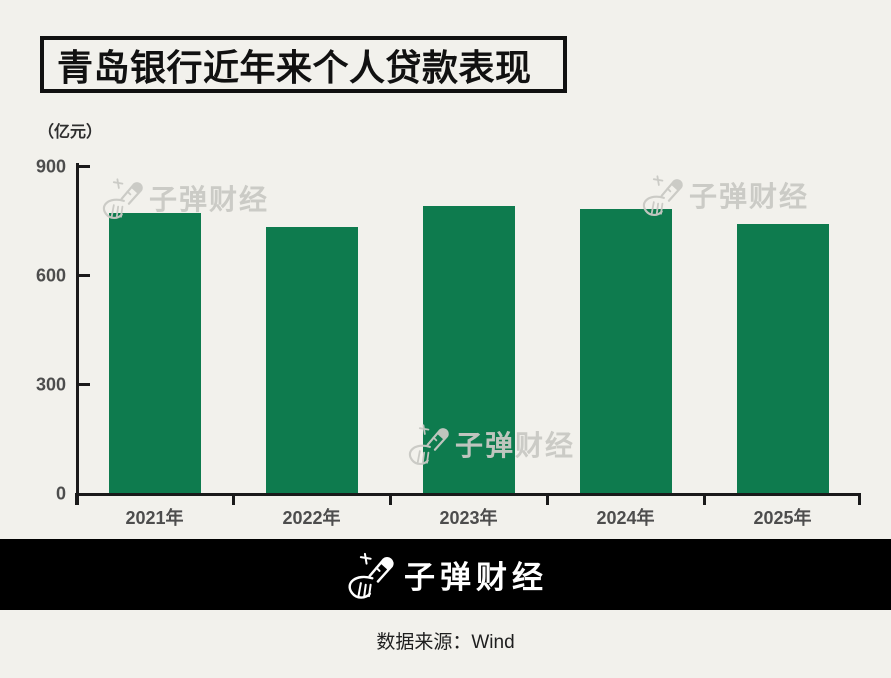 The height and width of the screenshot is (678, 891). I want to click on chart-title: 青岛银行近年来个人贷款表现, so click(294, 67).